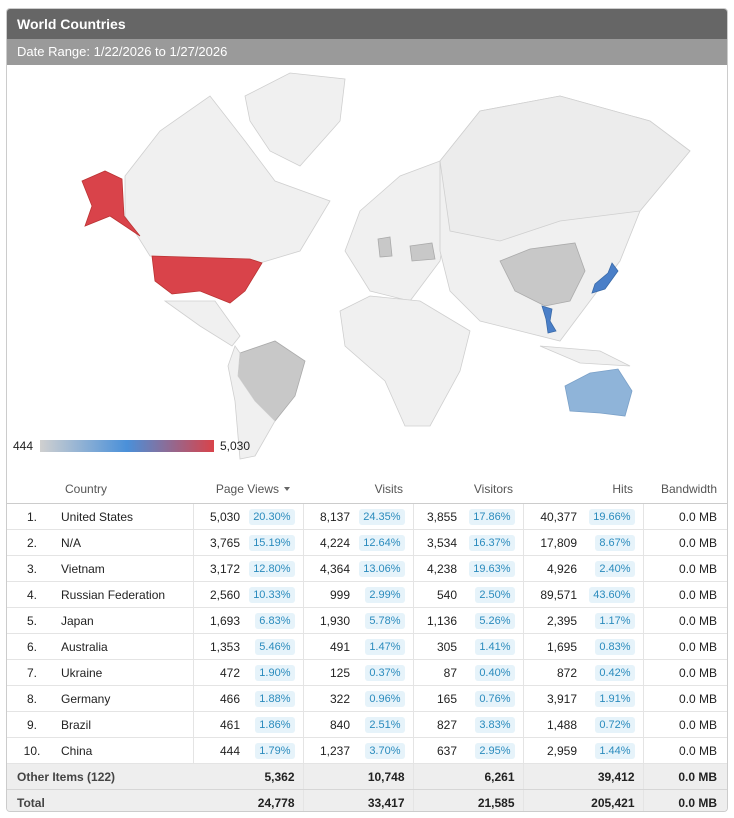  What do you see at coordinates (275, 620) in the screenshot?
I see `percent-cell: 6.83%` at bounding box center [275, 620].